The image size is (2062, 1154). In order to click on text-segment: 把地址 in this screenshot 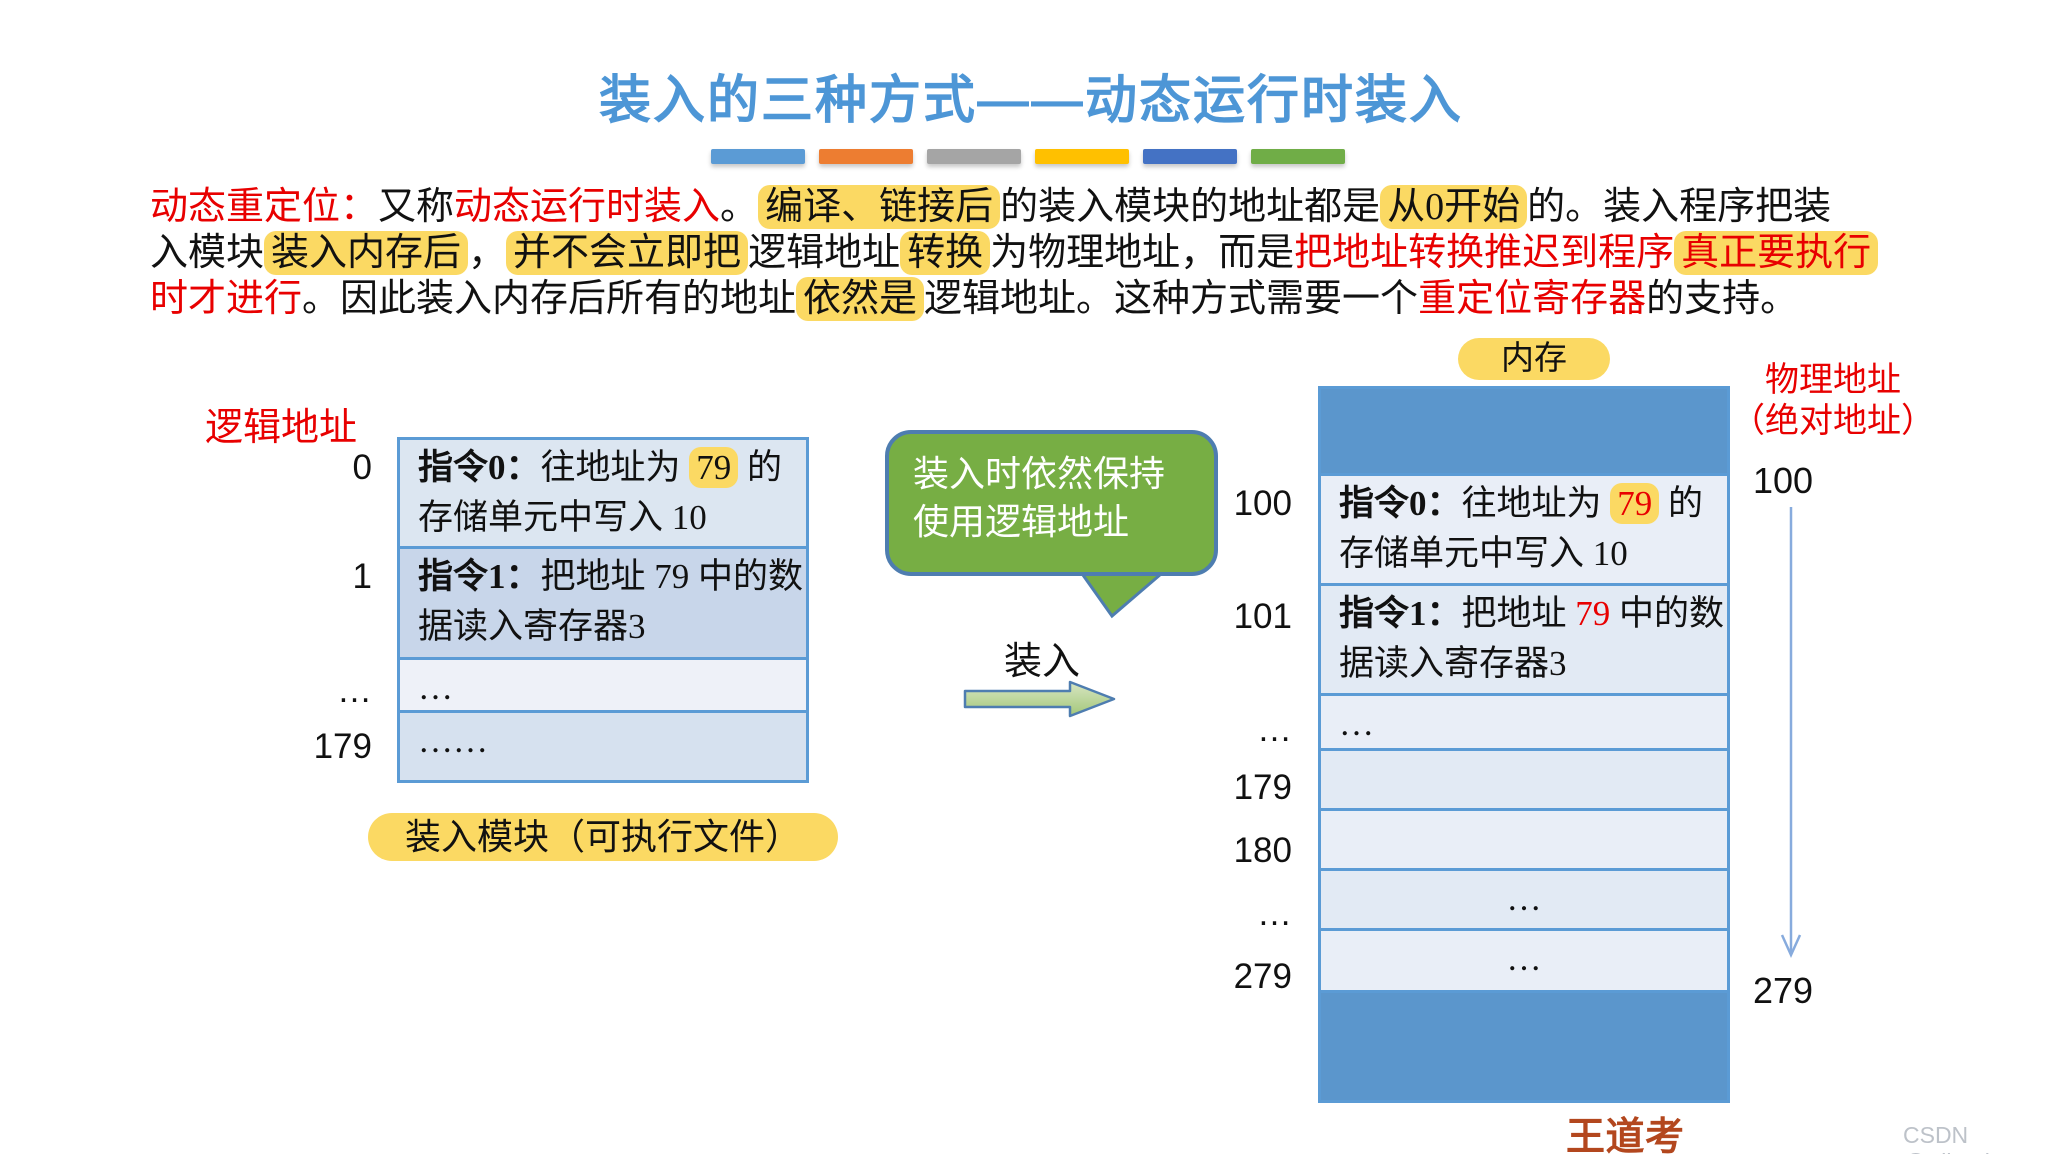, I will do `click(1518, 613)`.